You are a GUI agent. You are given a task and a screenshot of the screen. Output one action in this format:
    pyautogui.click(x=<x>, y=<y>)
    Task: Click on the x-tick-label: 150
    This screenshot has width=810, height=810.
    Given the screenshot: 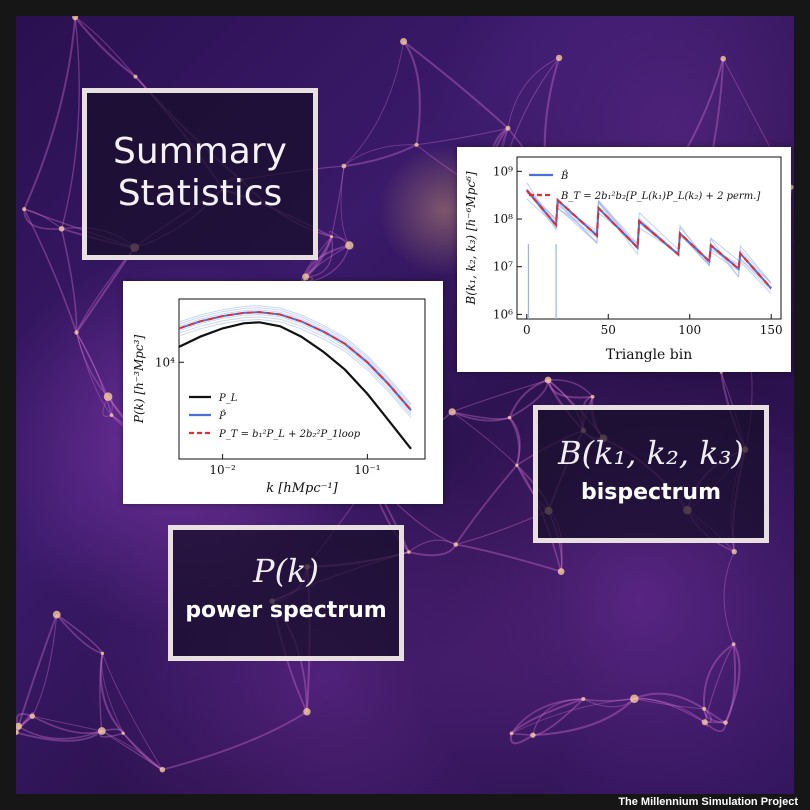 What is the action you would take?
    pyautogui.click(x=771, y=330)
    